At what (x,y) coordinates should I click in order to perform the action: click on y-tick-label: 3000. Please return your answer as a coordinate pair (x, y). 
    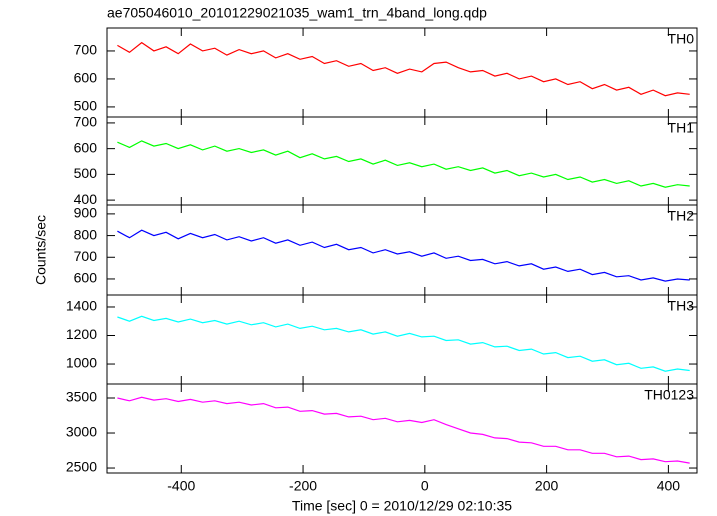
    Looking at the image, I should click on (81, 432).